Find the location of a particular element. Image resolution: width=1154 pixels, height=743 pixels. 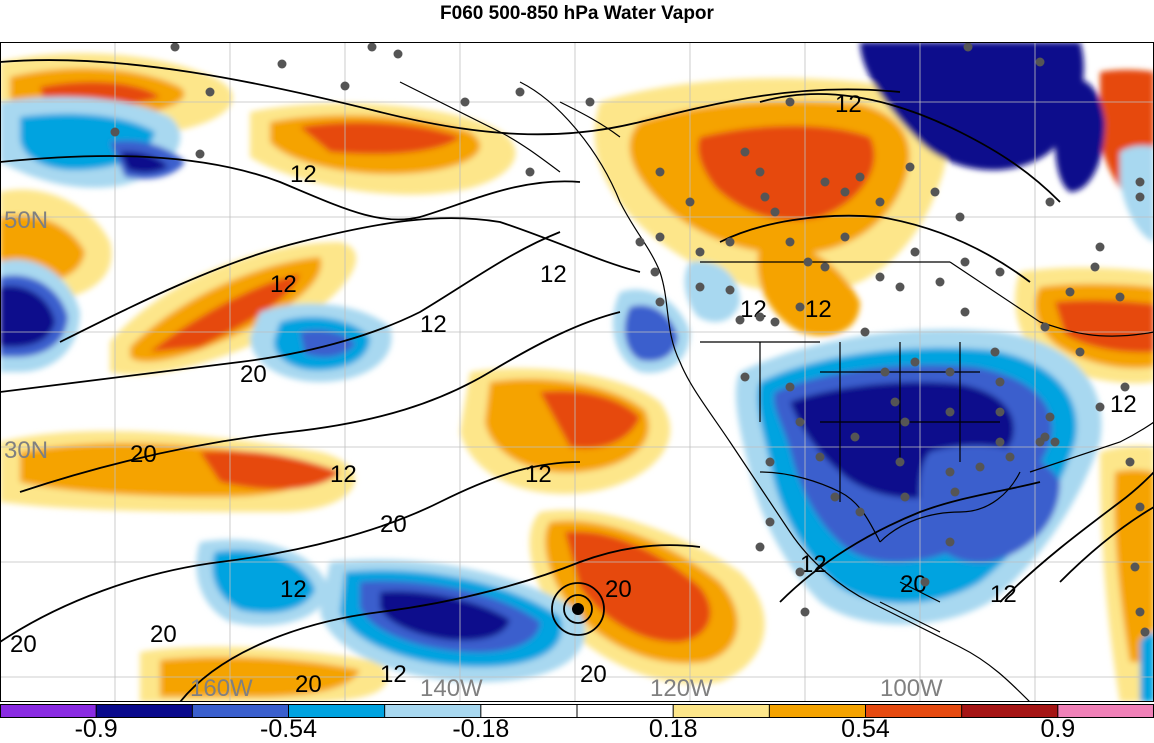

contour-label-12-h: 12 is located at coordinates (538, 474).